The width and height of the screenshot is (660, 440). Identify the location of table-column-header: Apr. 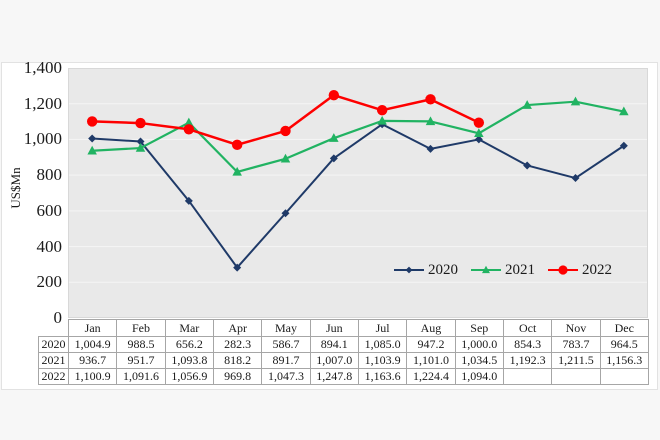
(237, 328).